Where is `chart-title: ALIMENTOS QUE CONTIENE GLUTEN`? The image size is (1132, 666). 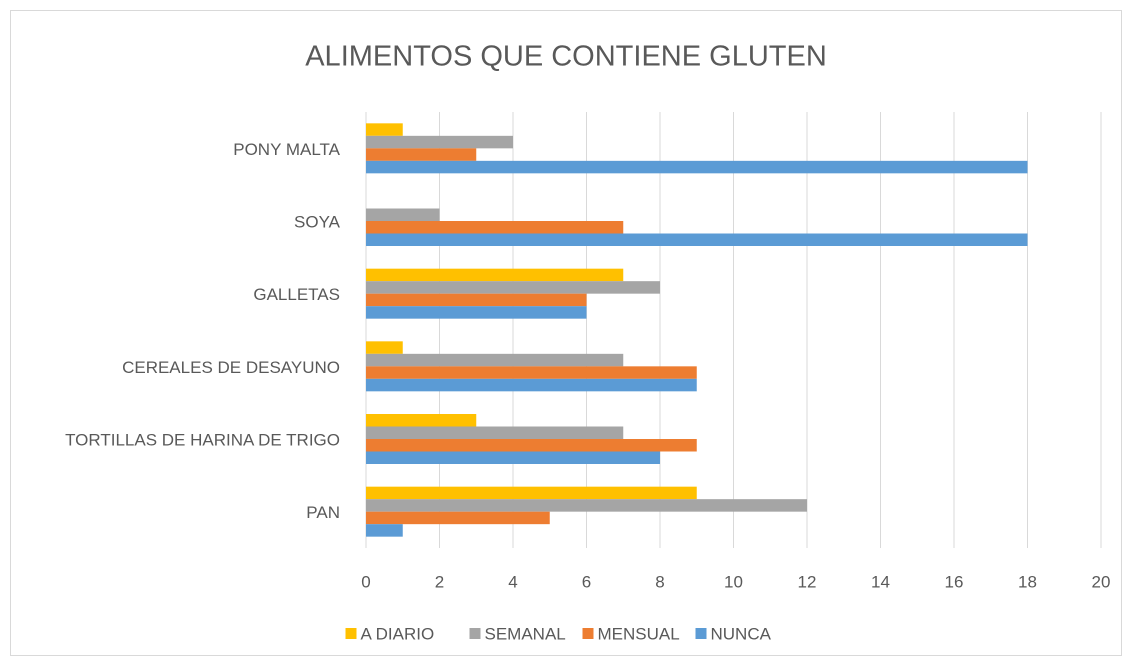 chart-title: ALIMENTOS QUE CONTIENE GLUTEN is located at coordinates (566, 57).